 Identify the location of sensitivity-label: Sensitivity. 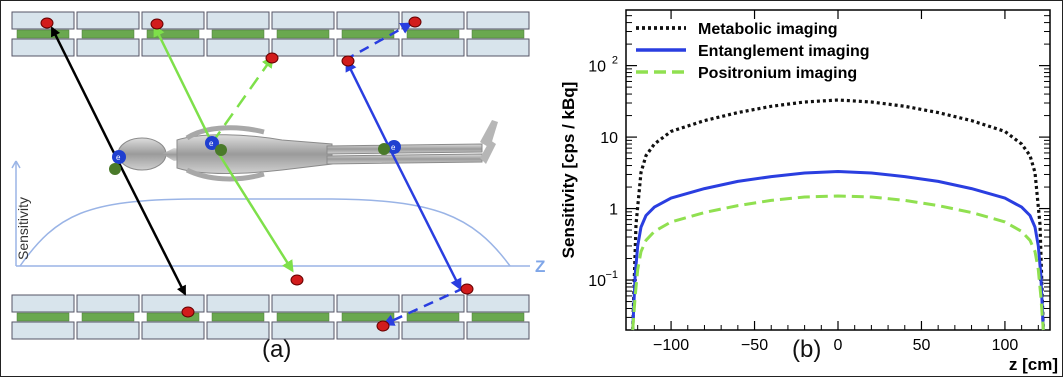
(23, 228).